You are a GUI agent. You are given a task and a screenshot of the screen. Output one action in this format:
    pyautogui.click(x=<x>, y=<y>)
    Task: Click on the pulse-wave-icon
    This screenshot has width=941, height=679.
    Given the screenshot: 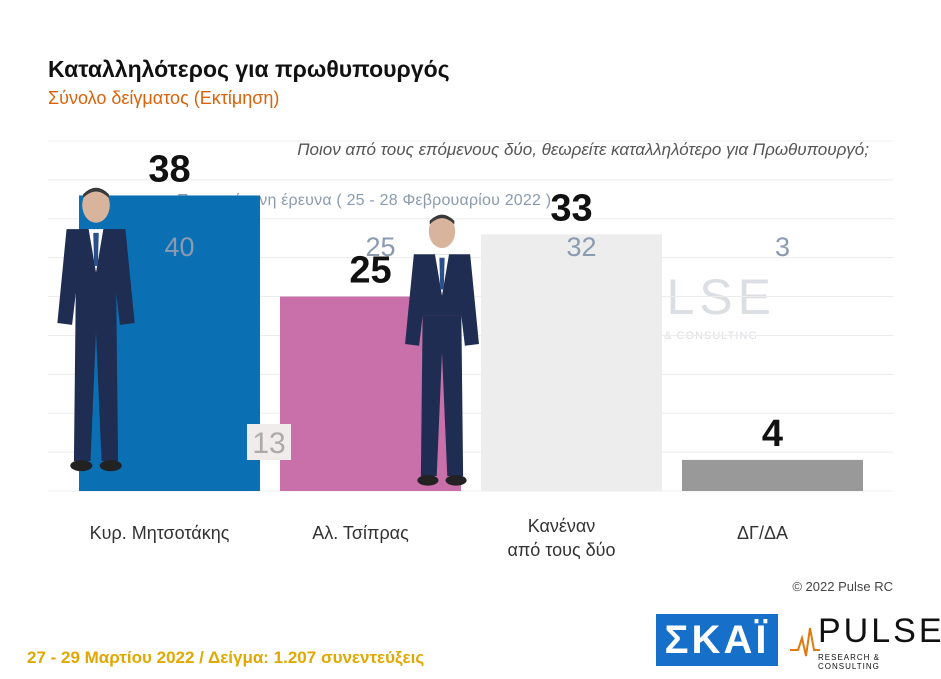 What is the action you would take?
    pyautogui.click(x=805, y=642)
    